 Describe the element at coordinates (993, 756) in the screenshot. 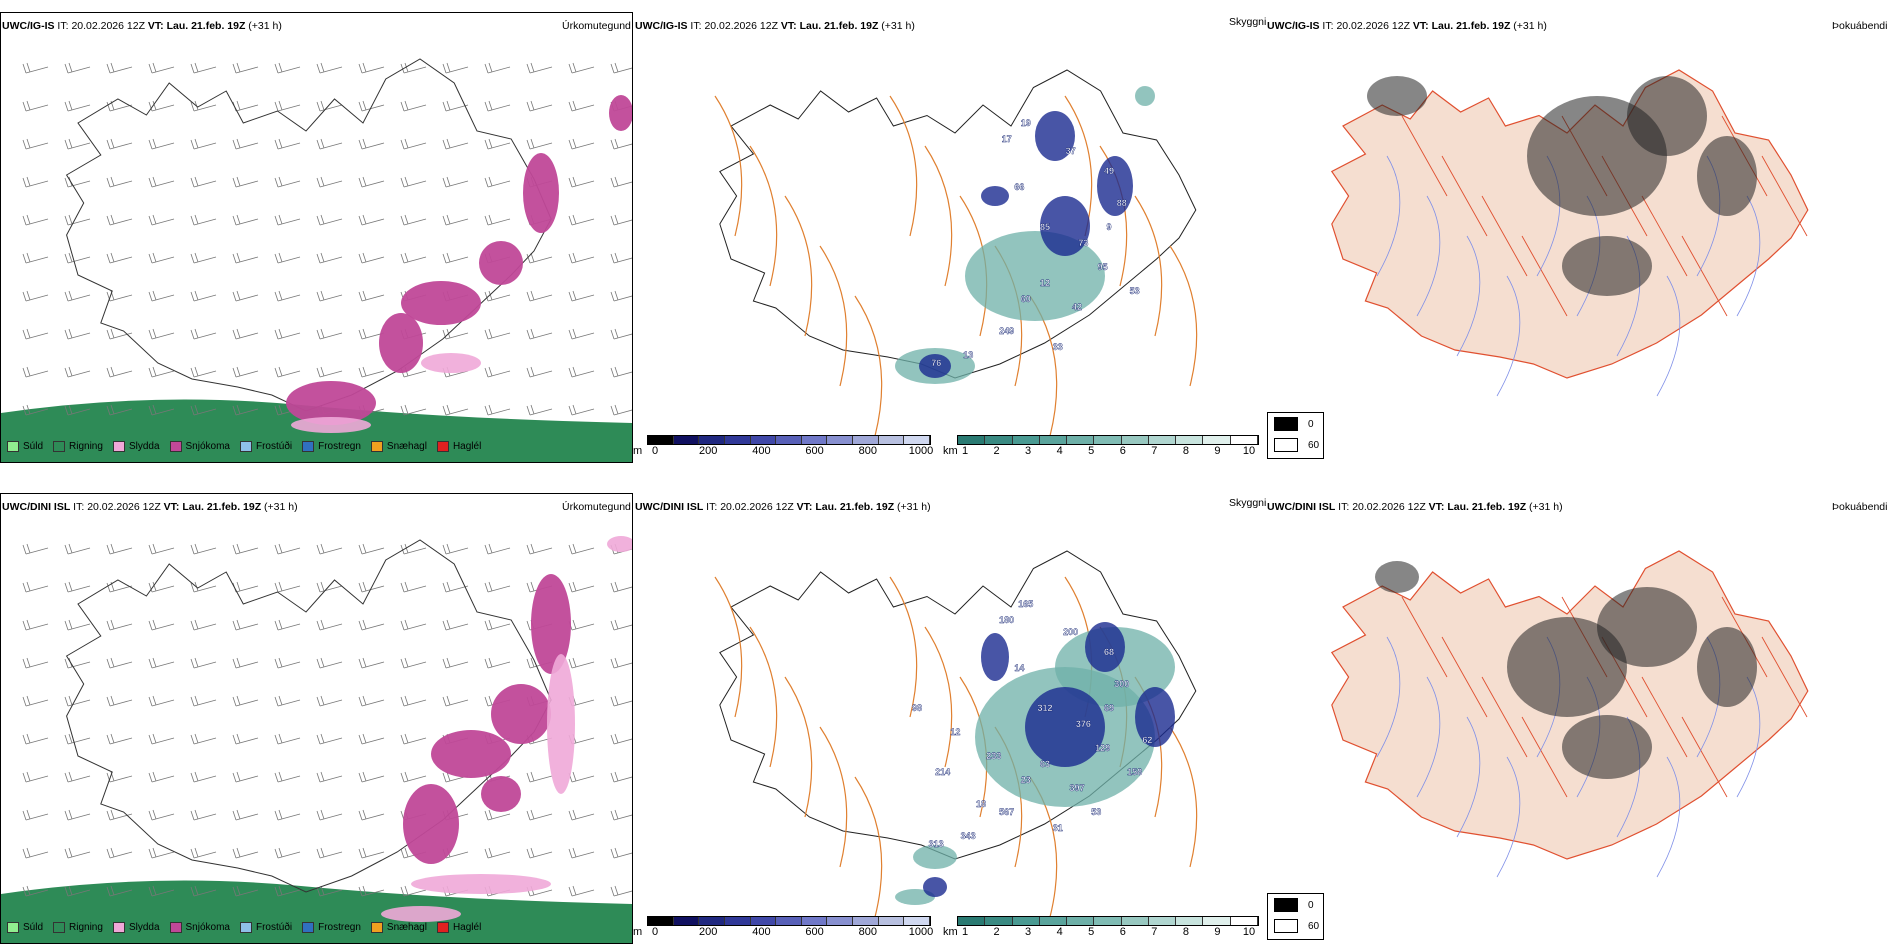

I see `visibility-value-label: 233` at that location.